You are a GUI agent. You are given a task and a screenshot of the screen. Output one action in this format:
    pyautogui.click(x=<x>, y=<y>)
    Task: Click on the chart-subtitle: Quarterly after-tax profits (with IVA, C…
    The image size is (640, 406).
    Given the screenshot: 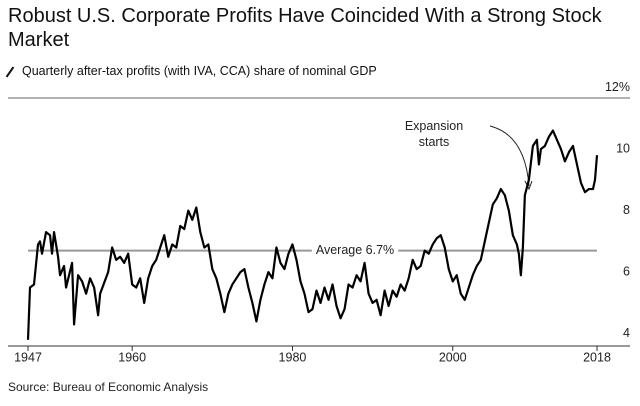 What is the action you would take?
    pyautogui.click(x=199, y=71)
    